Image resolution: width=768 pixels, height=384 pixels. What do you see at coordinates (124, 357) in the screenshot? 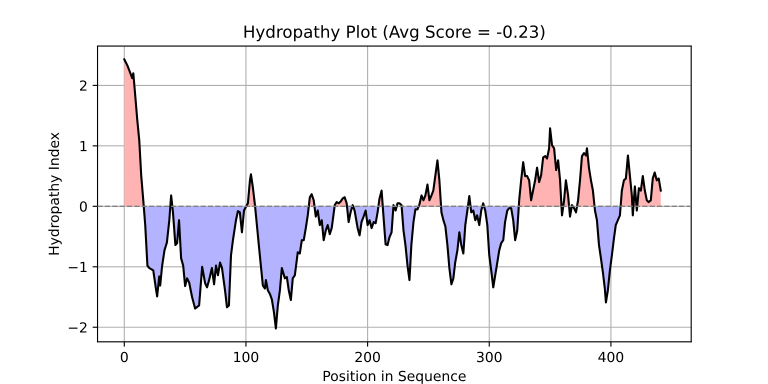
I see `x-tick-label: 0` at bounding box center [124, 357].